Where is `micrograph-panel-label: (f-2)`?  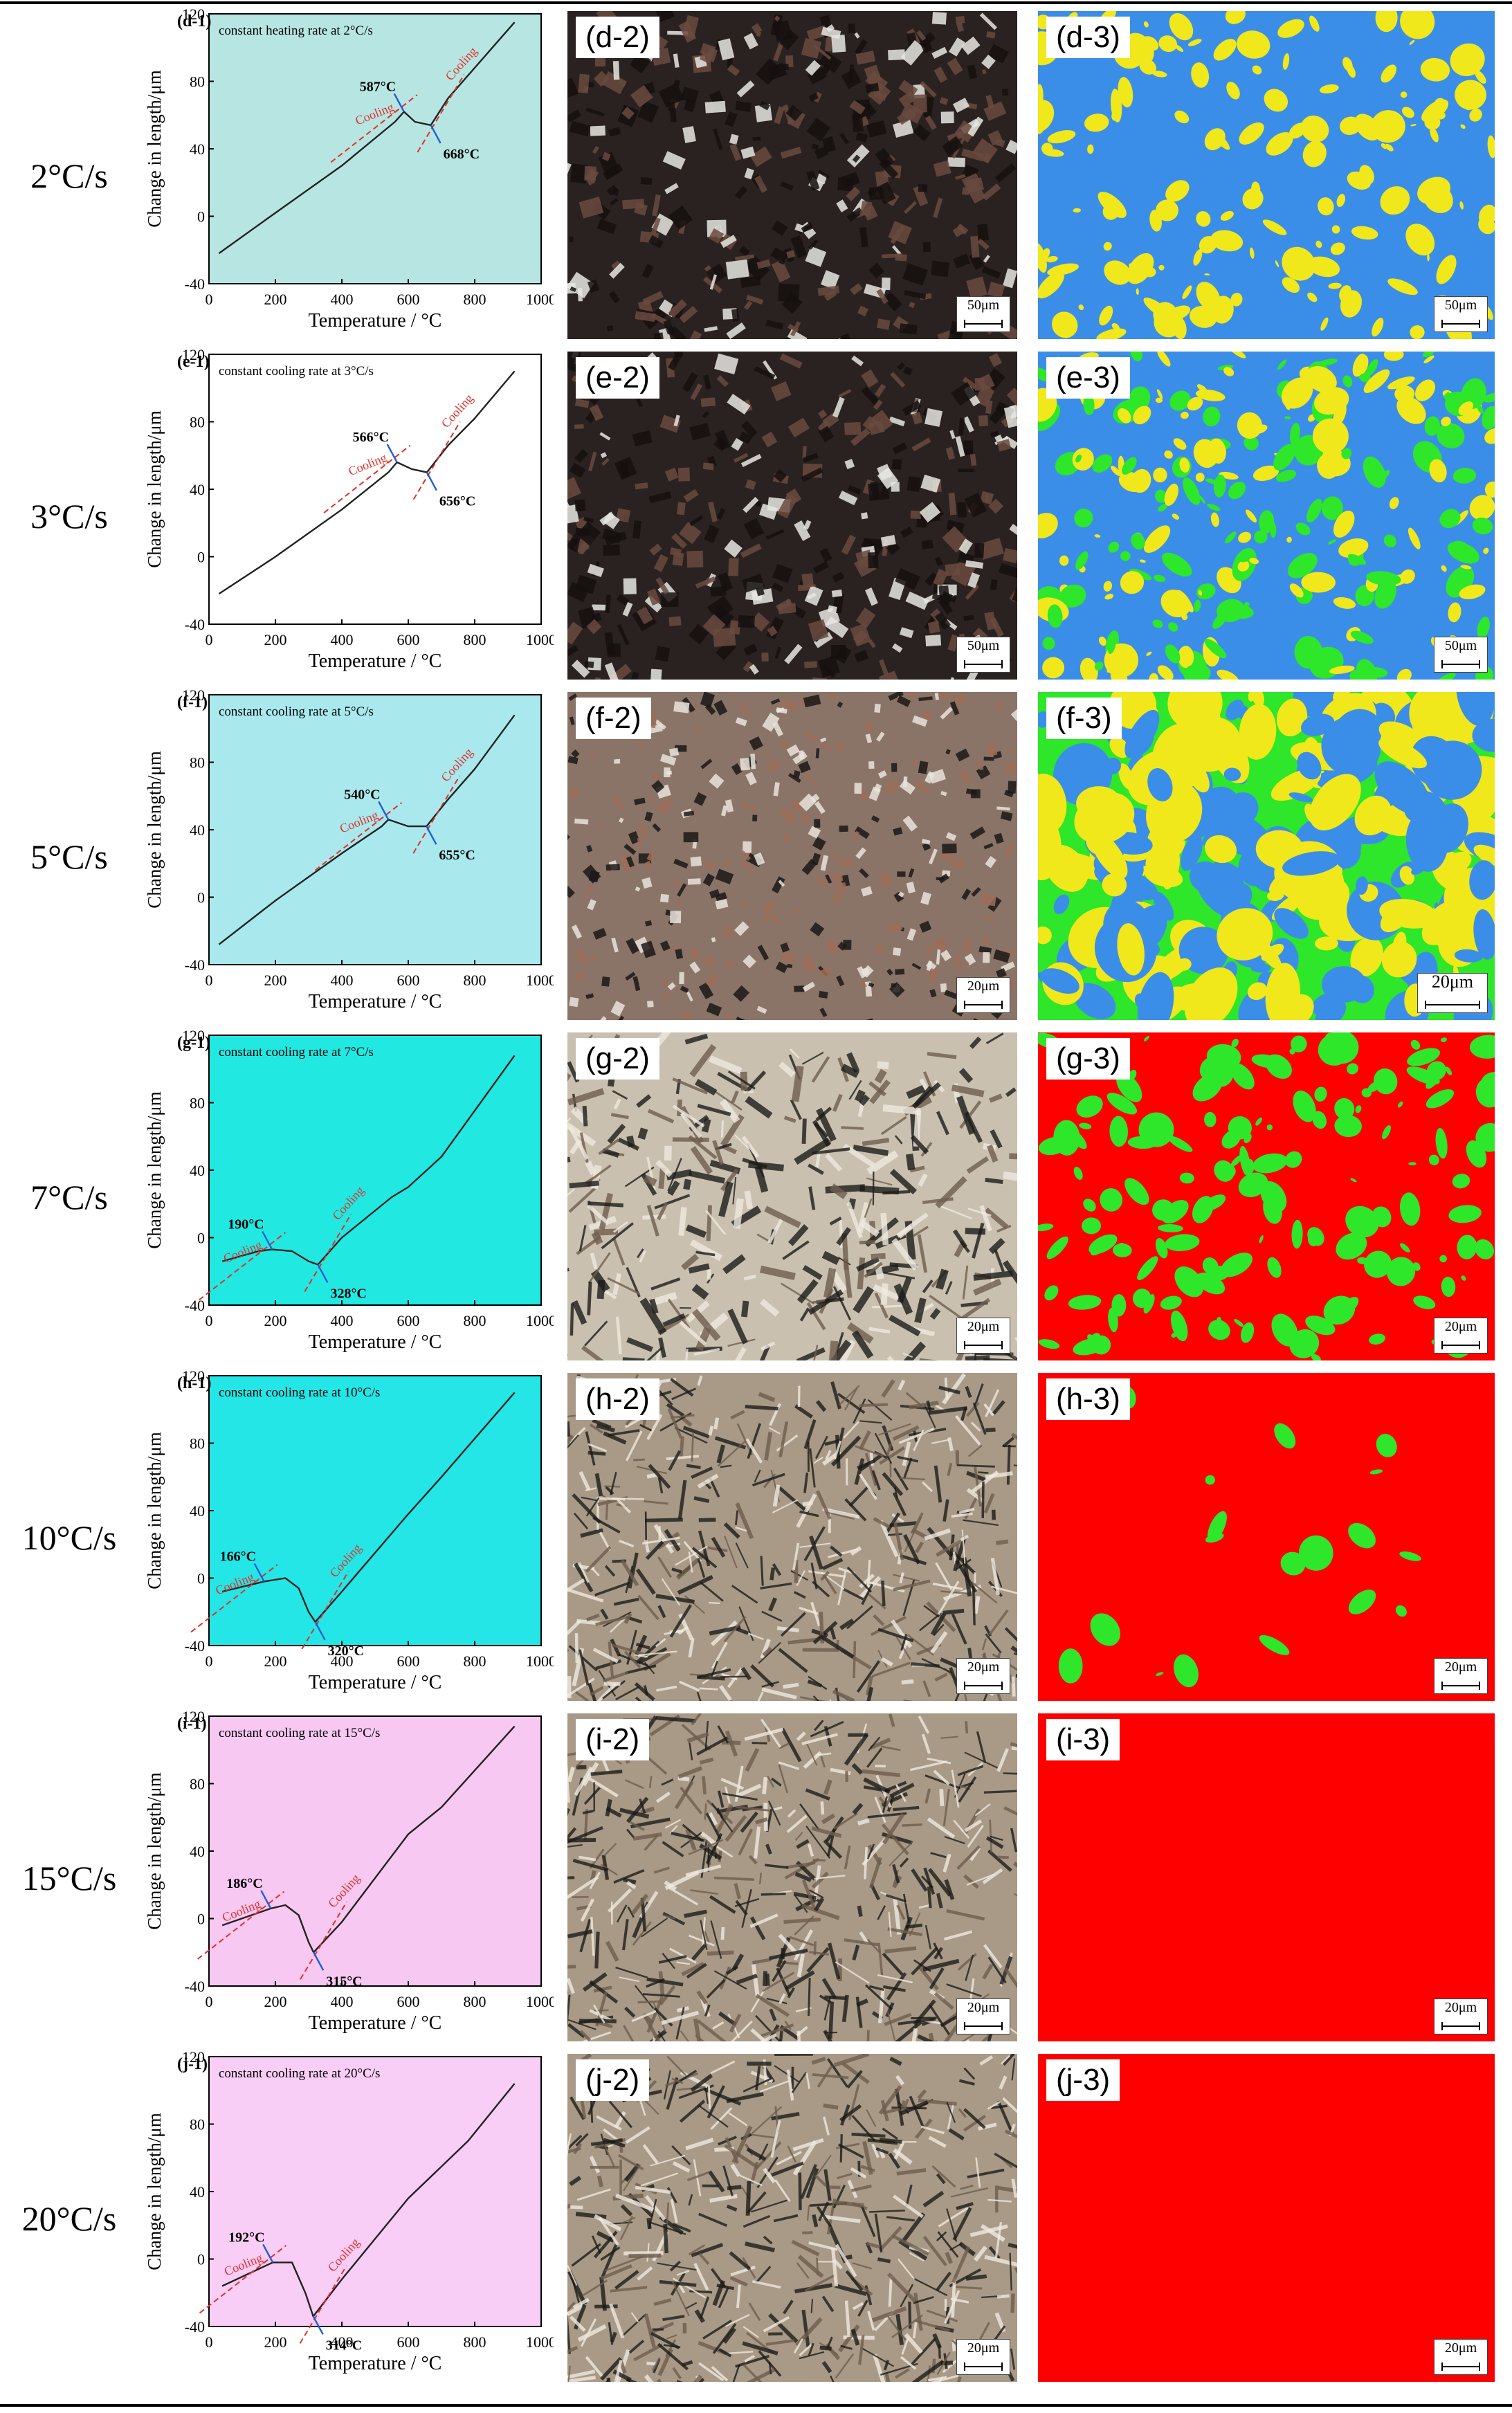
micrograph-panel-label: (f-2) is located at coordinates (613, 719).